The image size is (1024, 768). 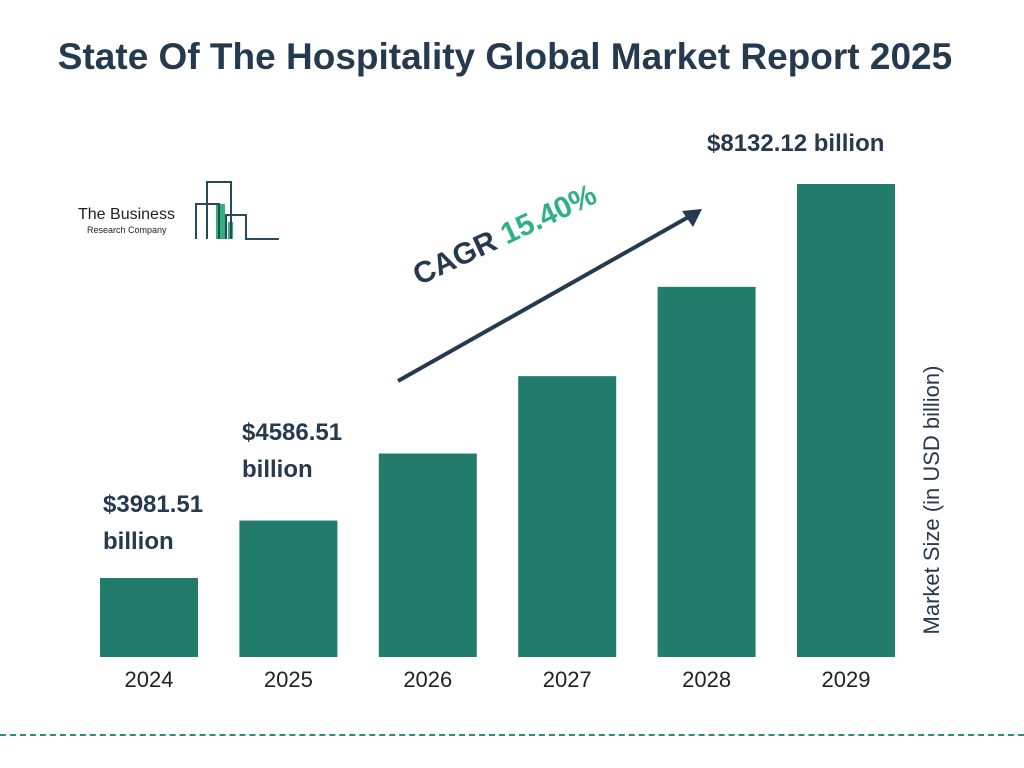 What do you see at coordinates (545, 298) in the screenshot?
I see `cagr-arrow-line` at bounding box center [545, 298].